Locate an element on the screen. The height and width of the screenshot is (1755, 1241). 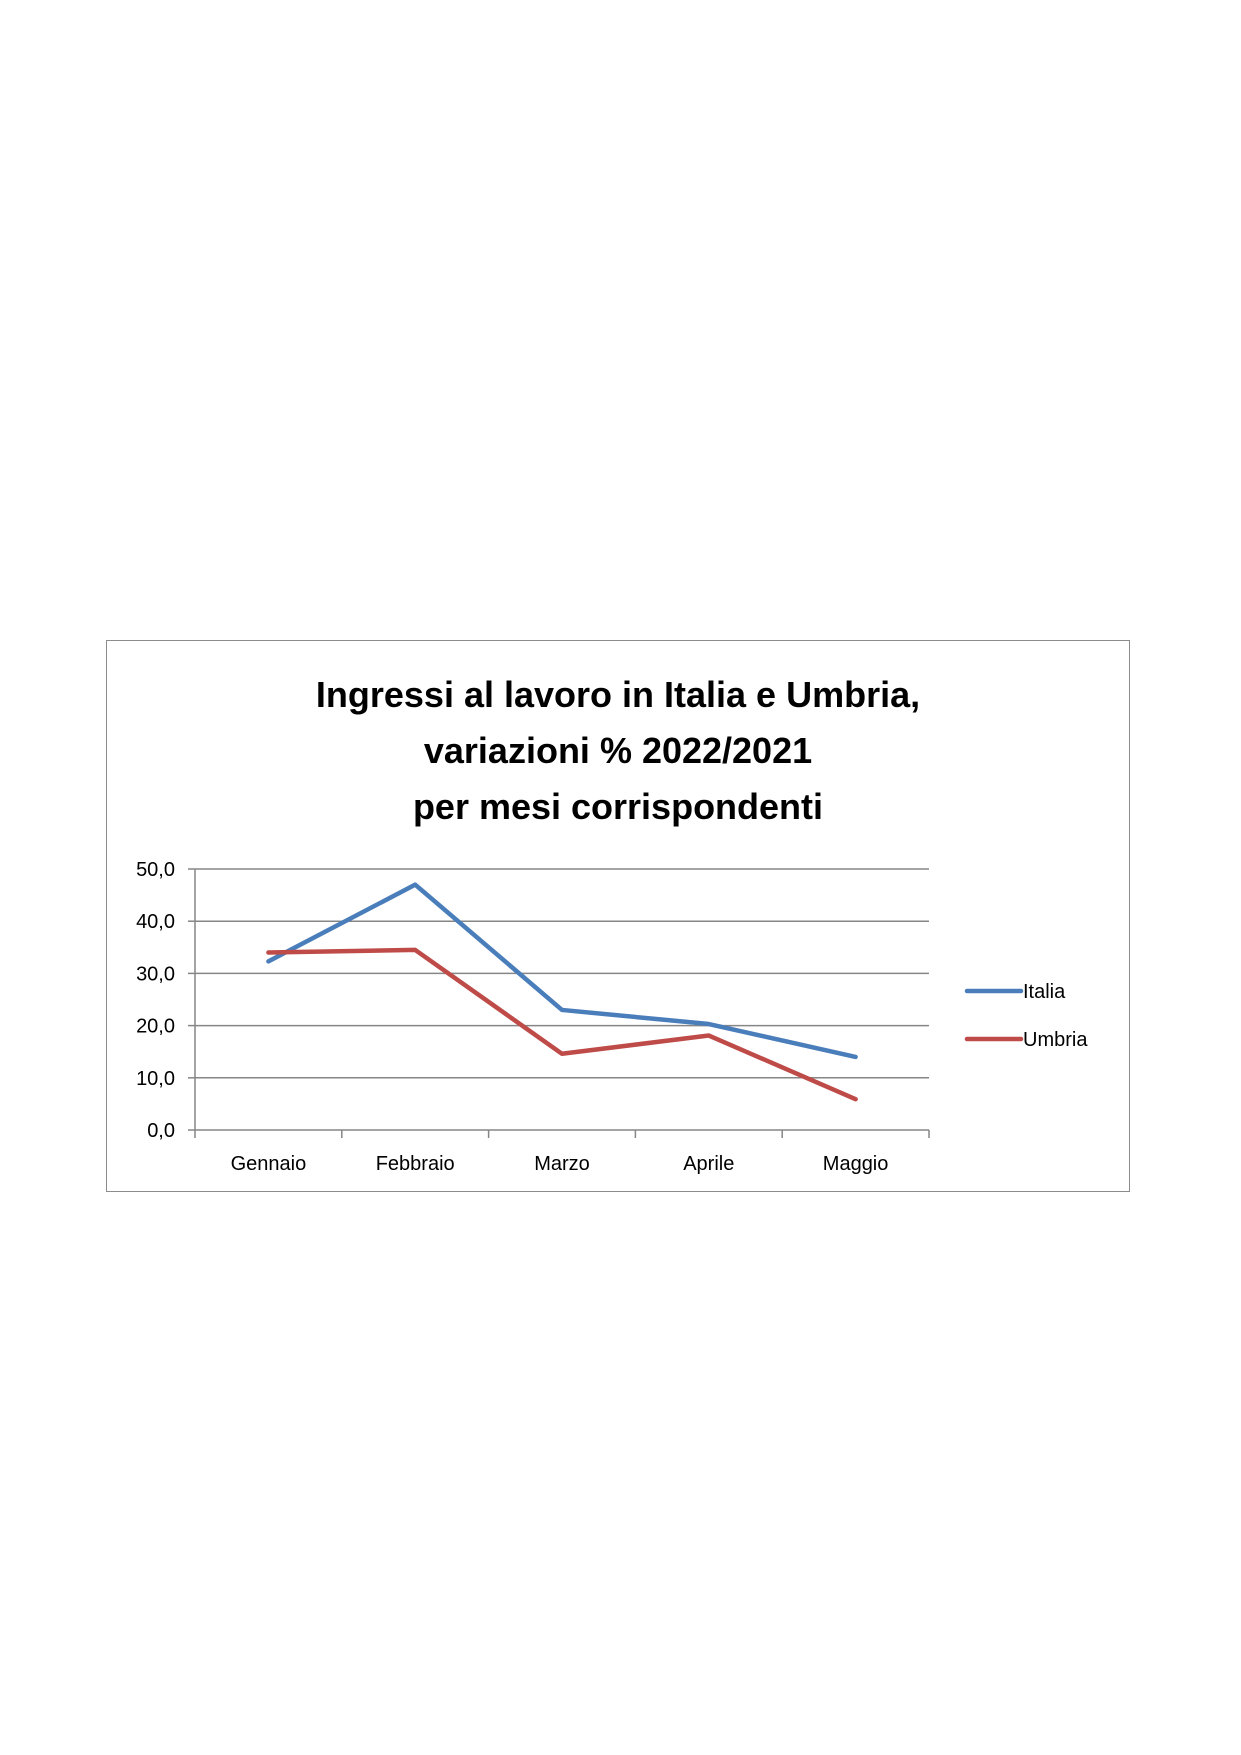
series-line-italia is located at coordinates (562, 971).